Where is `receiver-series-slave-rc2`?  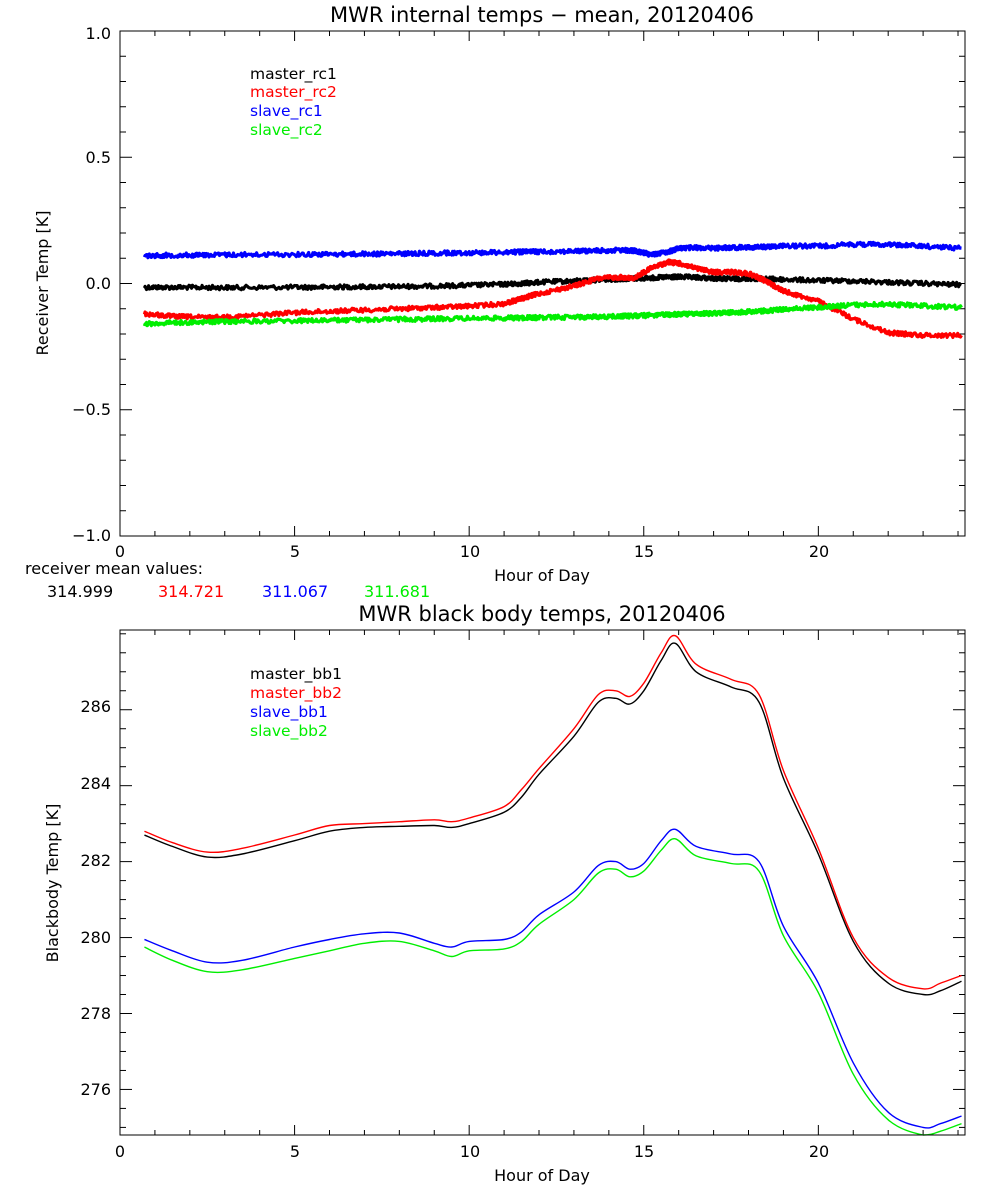 receiver-series-slave-rc2 is located at coordinates (552, 314).